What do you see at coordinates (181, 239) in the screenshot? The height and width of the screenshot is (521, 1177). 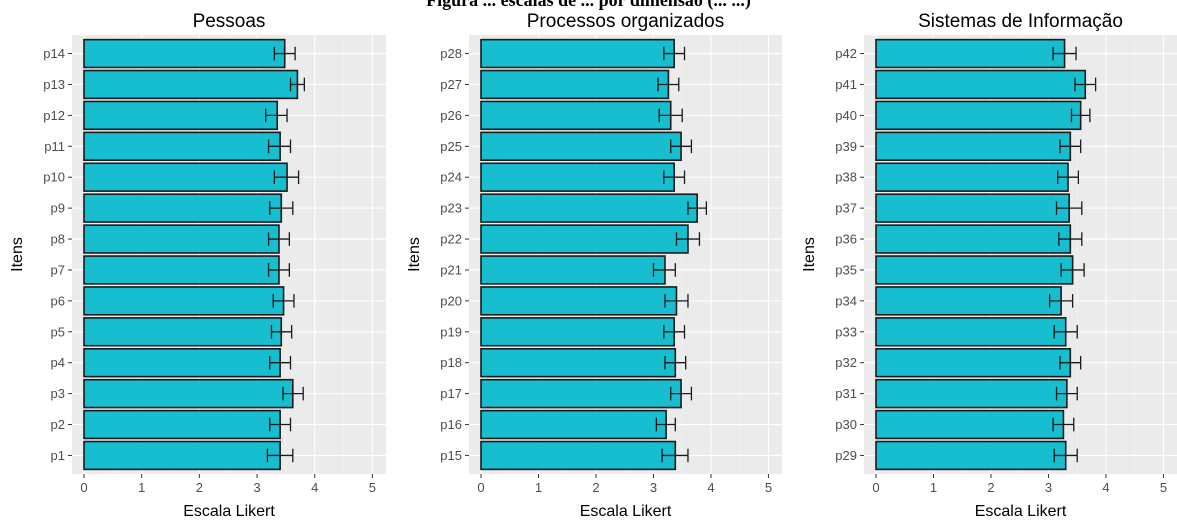 I see `bar-p8` at bounding box center [181, 239].